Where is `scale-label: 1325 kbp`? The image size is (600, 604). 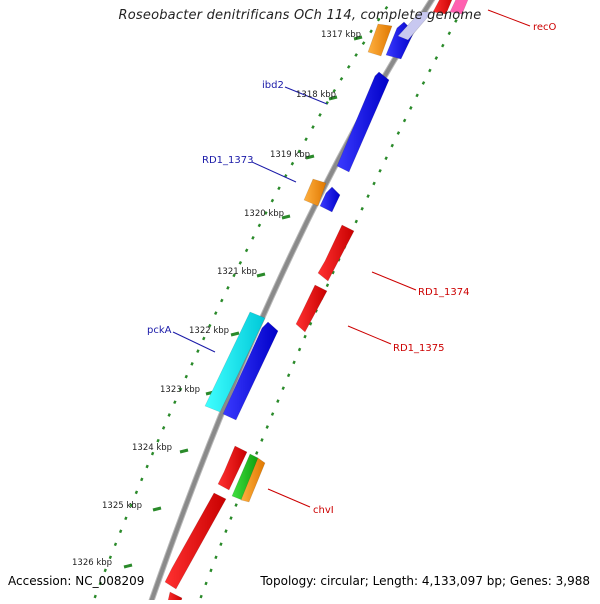 scale-label: 1325 kbp is located at coordinates (122, 506).